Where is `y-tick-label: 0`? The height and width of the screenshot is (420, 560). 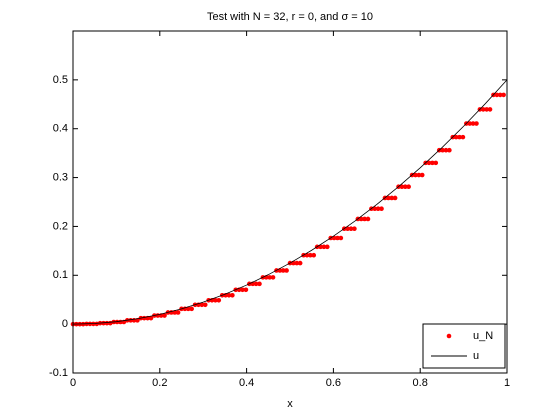
y-tick-label: 0 is located at coordinates (65, 324).